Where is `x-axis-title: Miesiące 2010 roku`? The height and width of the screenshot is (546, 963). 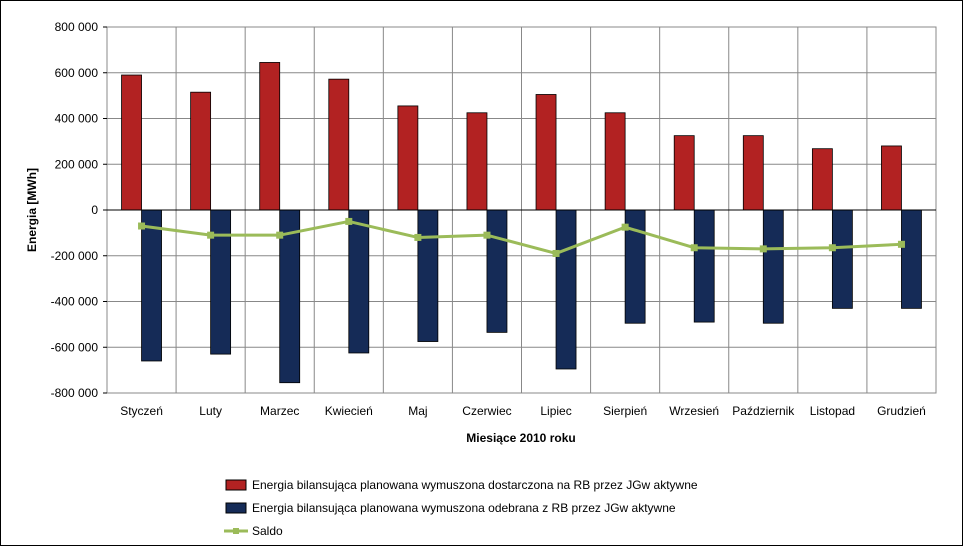
x-axis-title: Miesiące 2010 roku is located at coordinates (520, 438).